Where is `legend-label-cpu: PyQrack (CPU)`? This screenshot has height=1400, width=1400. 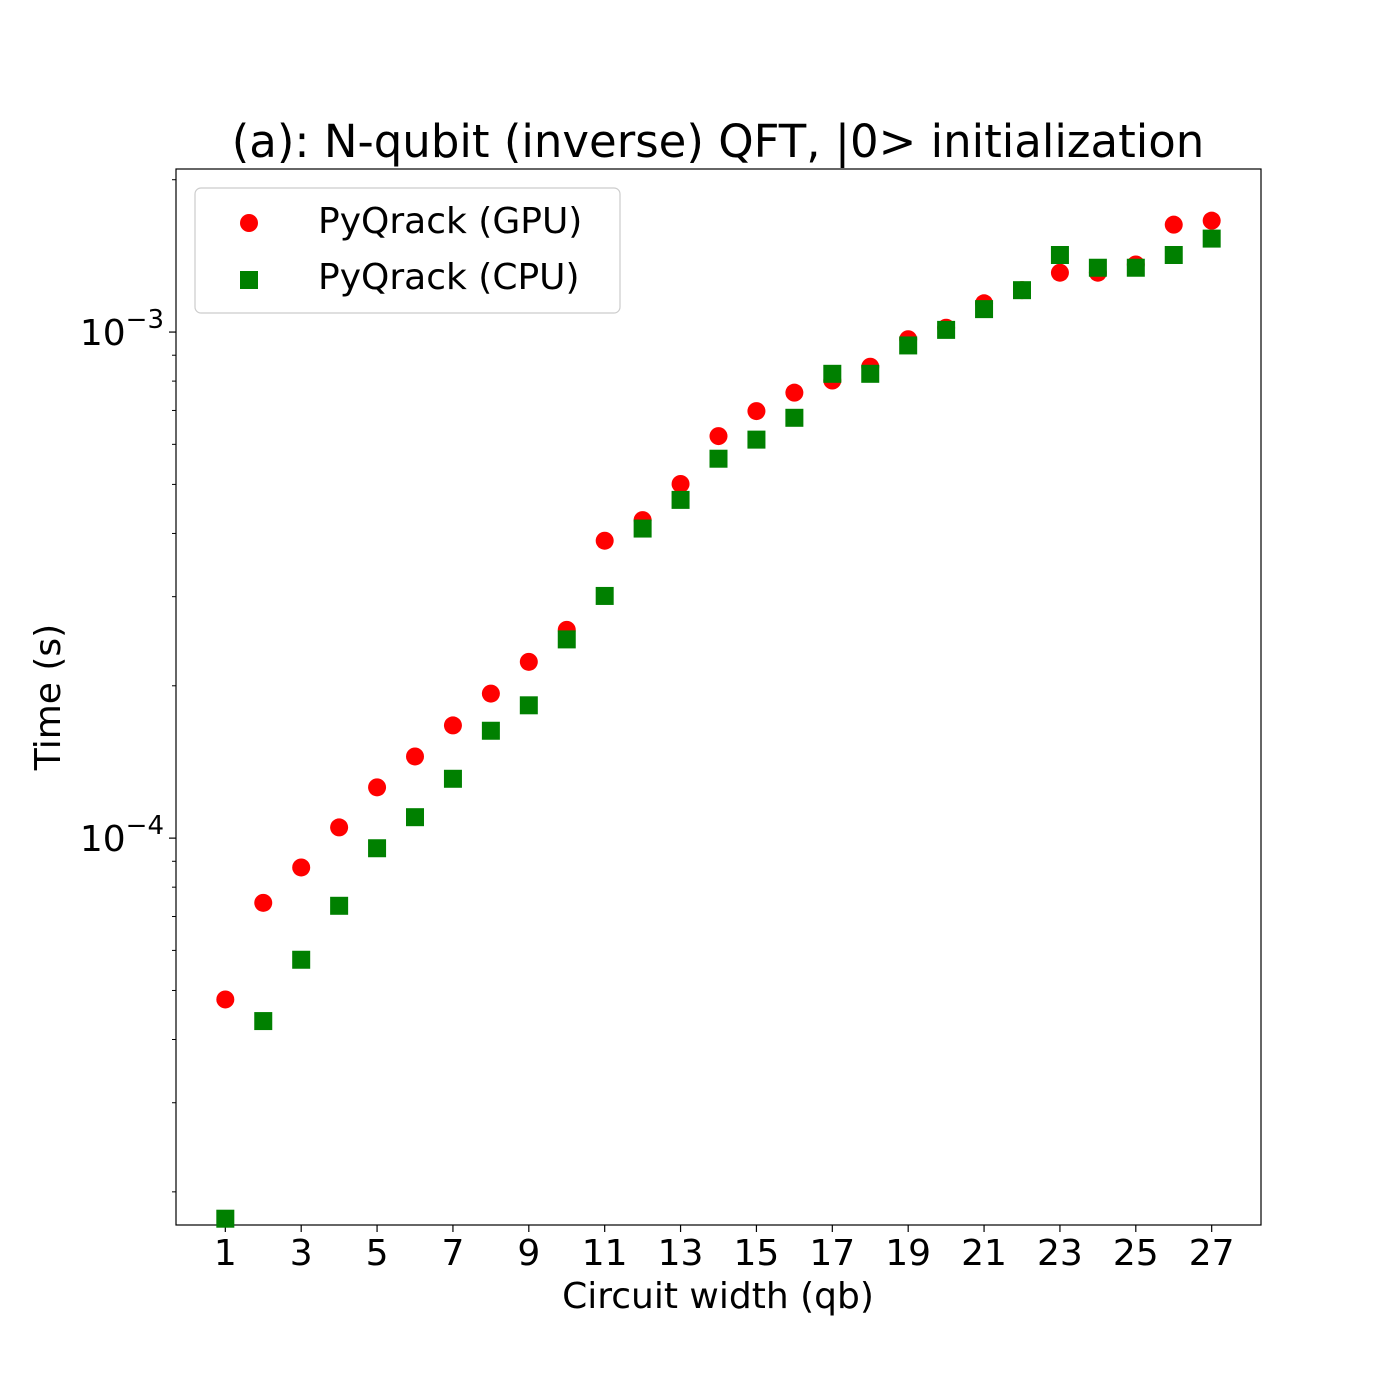 legend-label-cpu: PyQrack (CPU) is located at coordinates (449, 277).